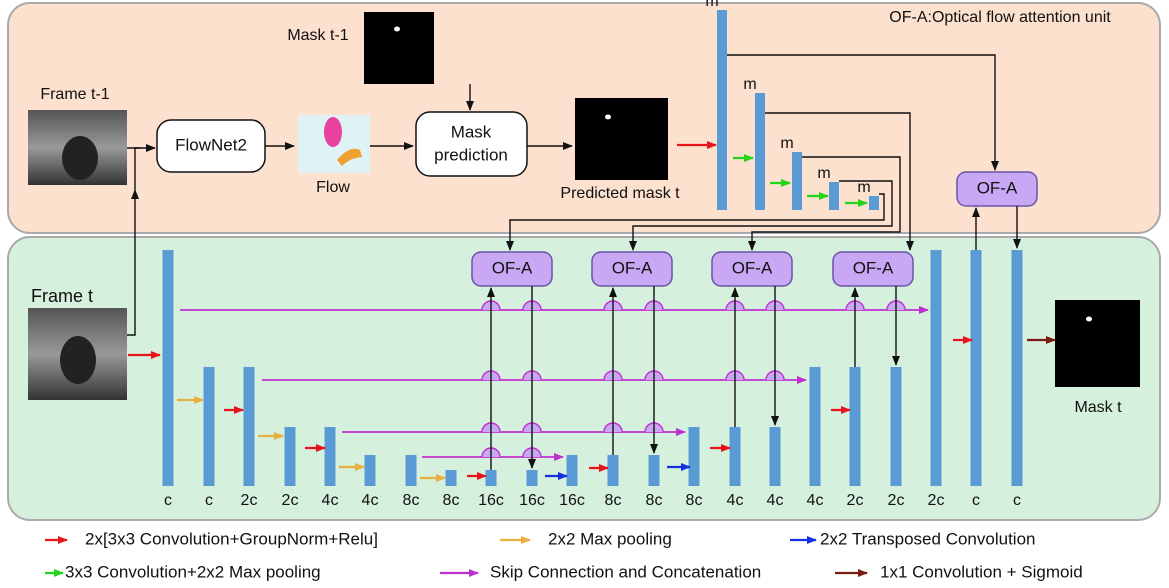 This screenshot has height=588, width=1169. I want to click on mask-prediction-text: prediction, so click(471, 154).